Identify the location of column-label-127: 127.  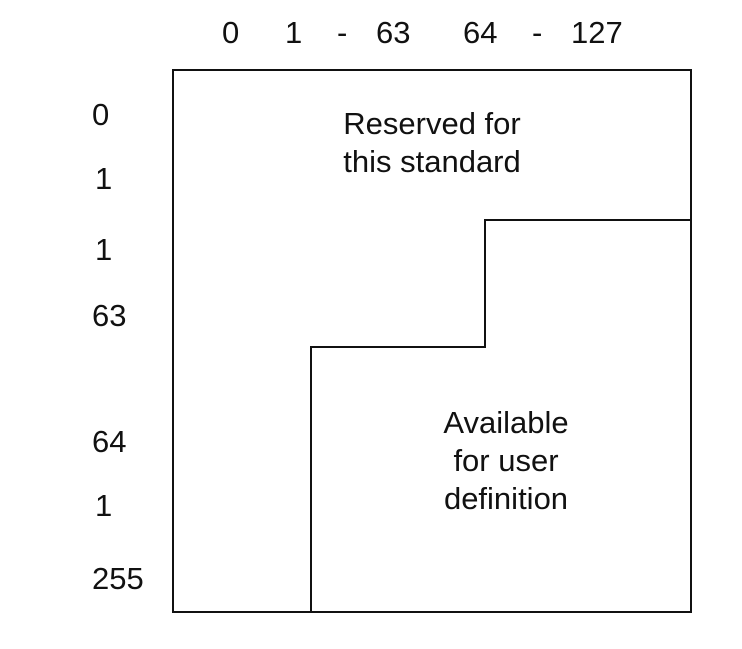
(597, 32).